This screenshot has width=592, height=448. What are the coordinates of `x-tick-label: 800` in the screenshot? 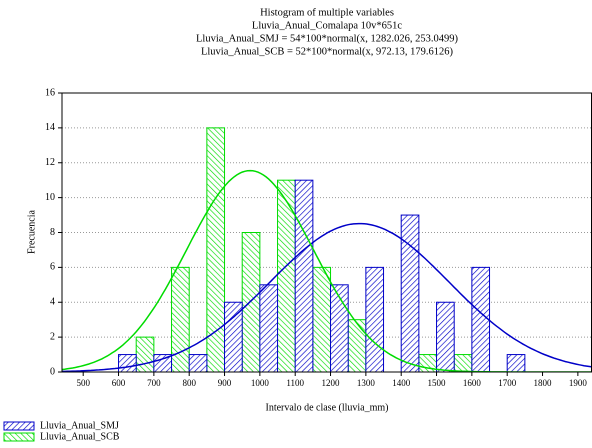 It's located at (189, 383).